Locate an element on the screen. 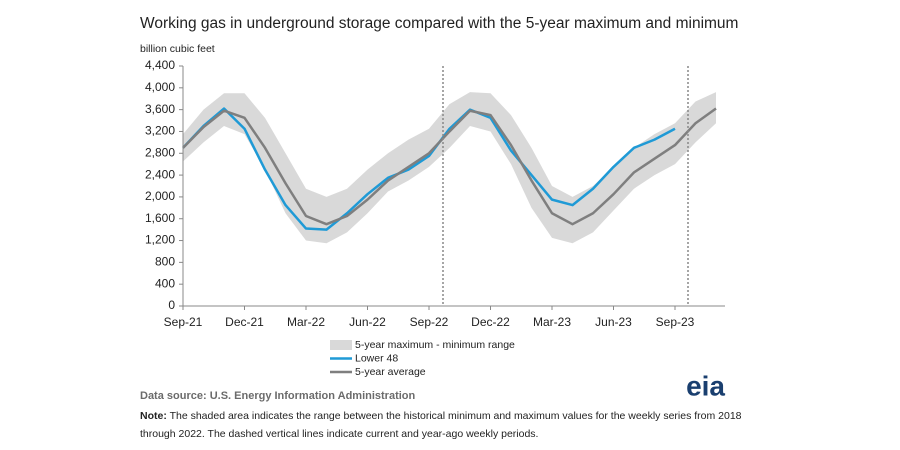 This screenshot has height=450, width=900. y-tick-label: 400 is located at coordinates (165, 283).